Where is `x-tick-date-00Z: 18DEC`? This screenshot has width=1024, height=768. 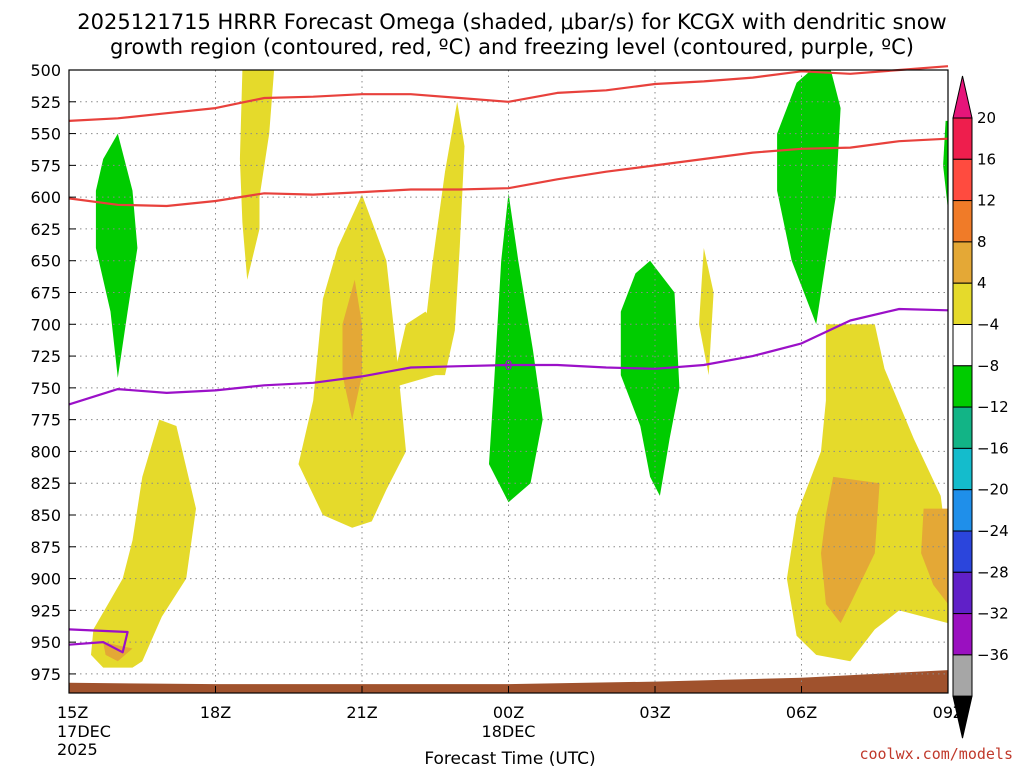
x-tick-date-00Z: 18DEC is located at coordinates (509, 731).